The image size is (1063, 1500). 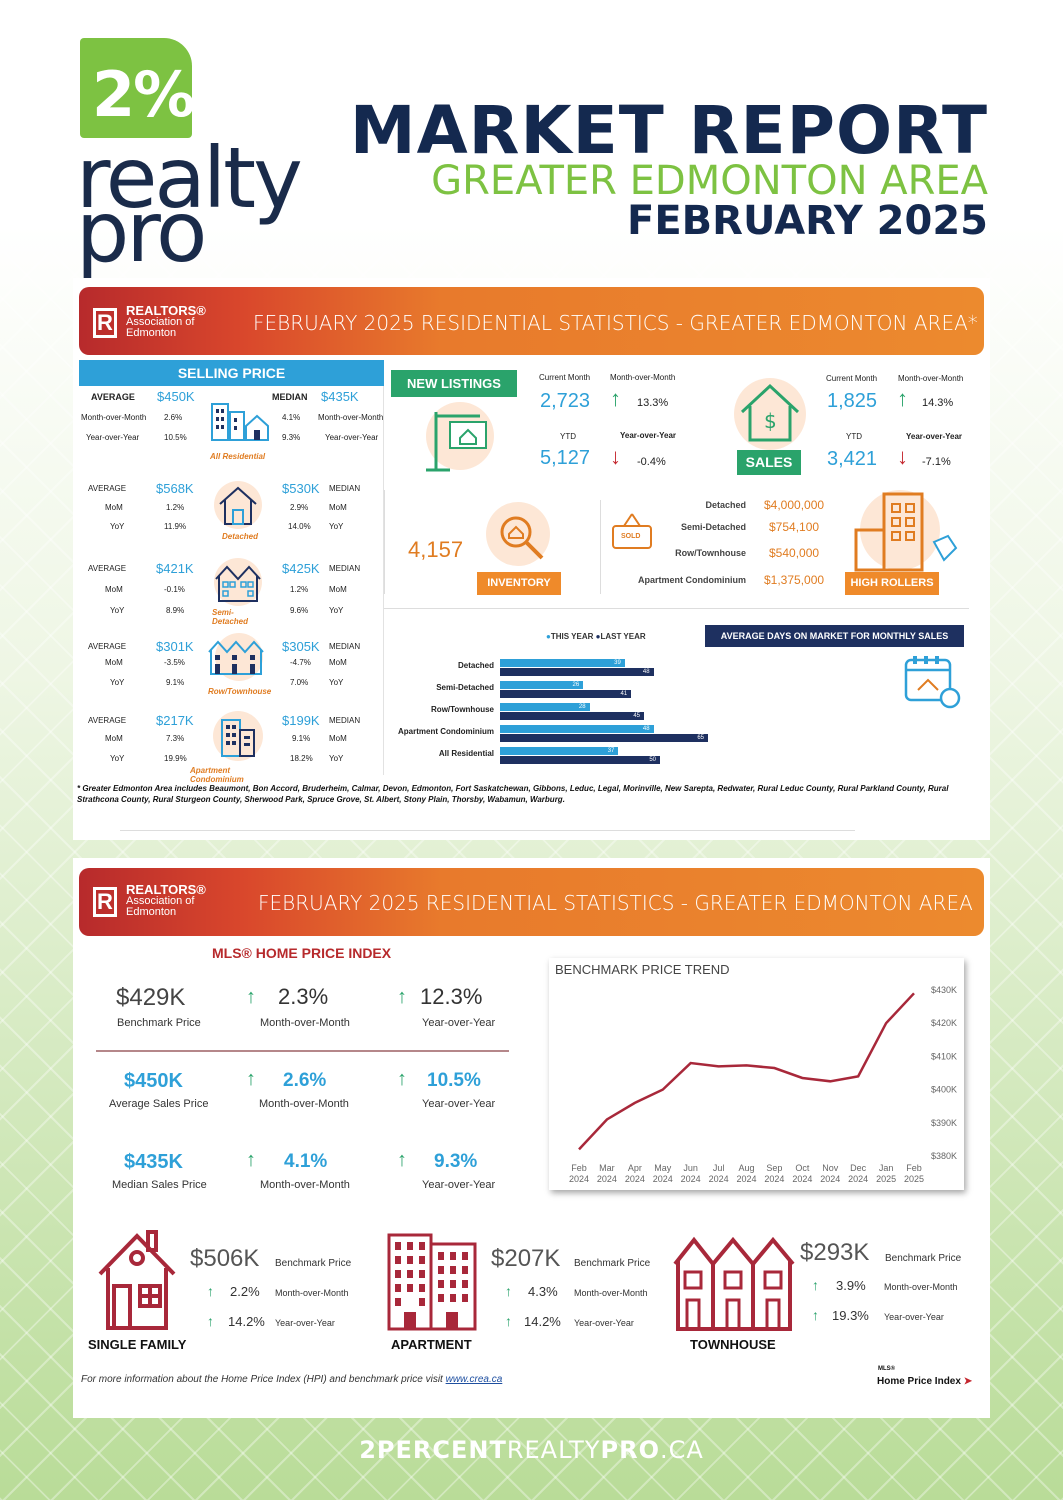 What do you see at coordinates (174, 589) in the screenshot?
I see `row-avg-mom: -0.1%` at bounding box center [174, 589].